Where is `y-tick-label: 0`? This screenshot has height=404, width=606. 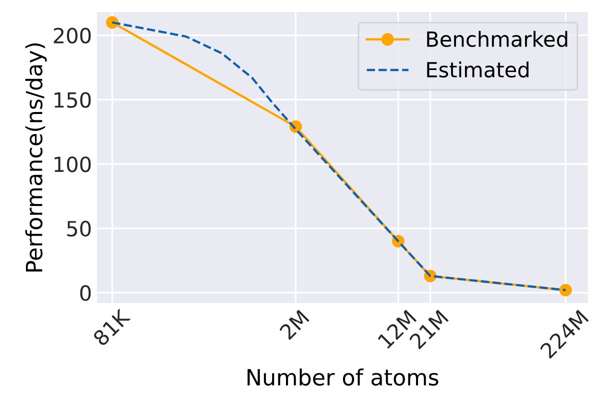
y-tick-label: 0 is located at coordinates (85, 293).